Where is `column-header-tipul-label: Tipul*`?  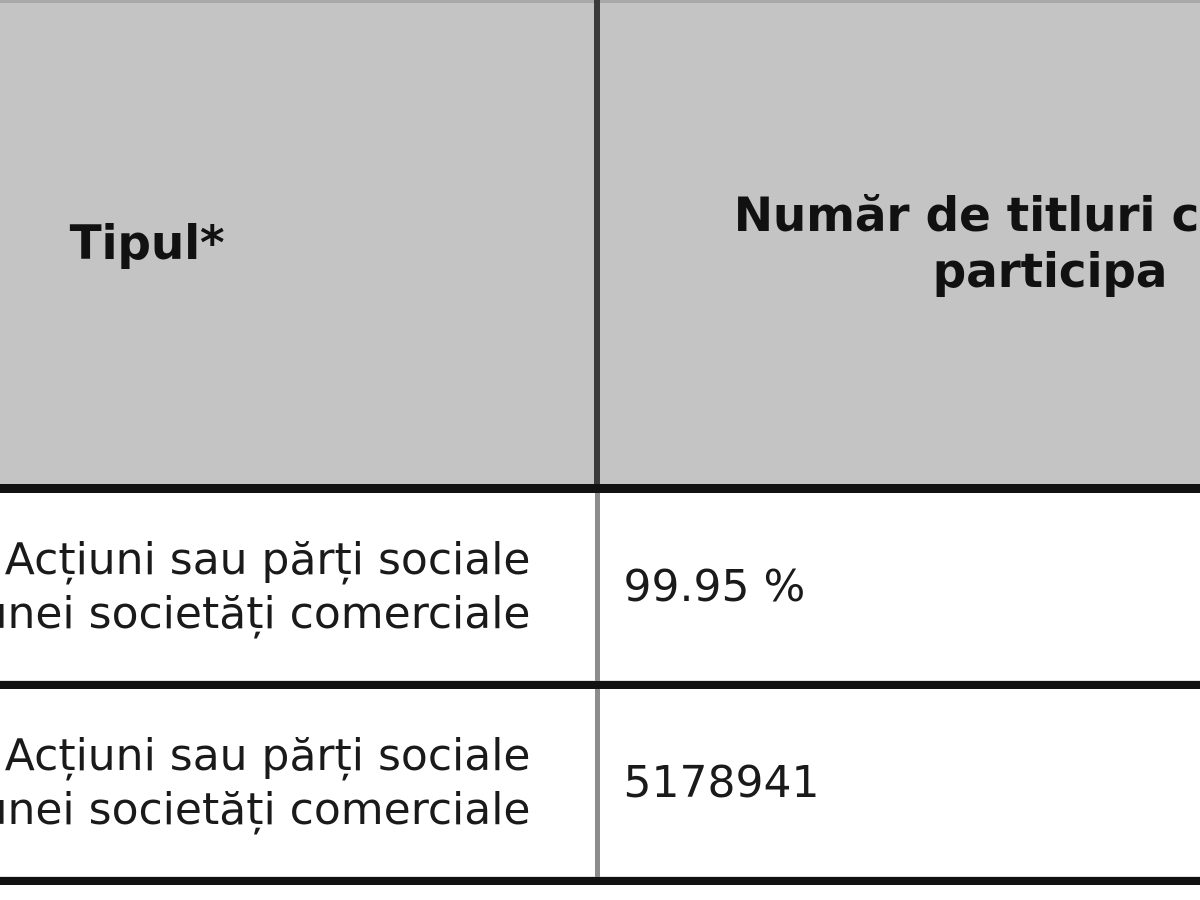
column-header-tipul-label: Tipul* is located at coordinates (147, 243).